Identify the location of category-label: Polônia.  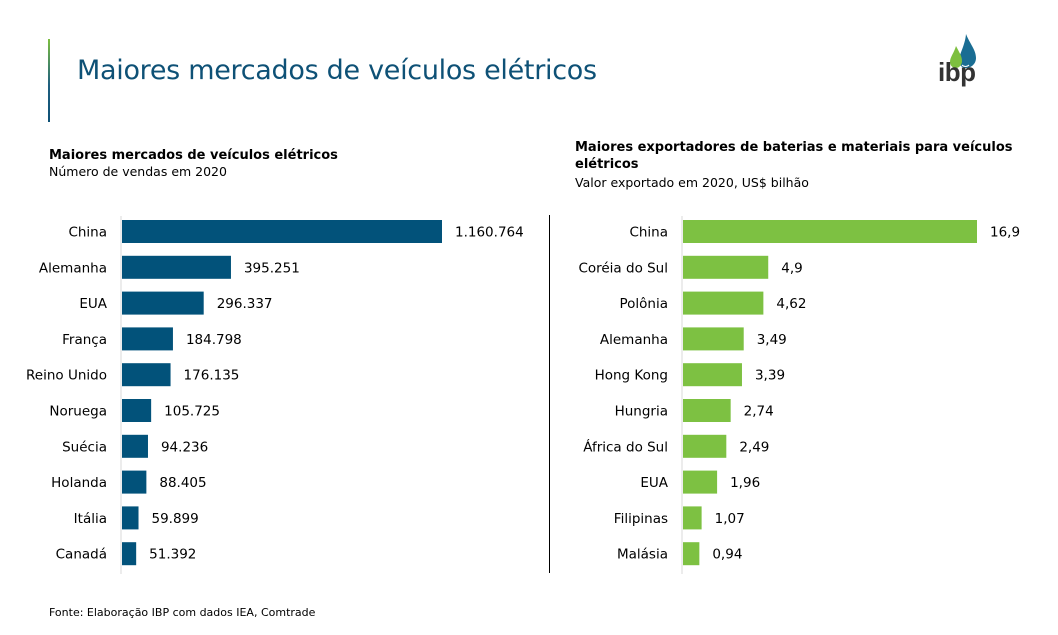
(643, 304).